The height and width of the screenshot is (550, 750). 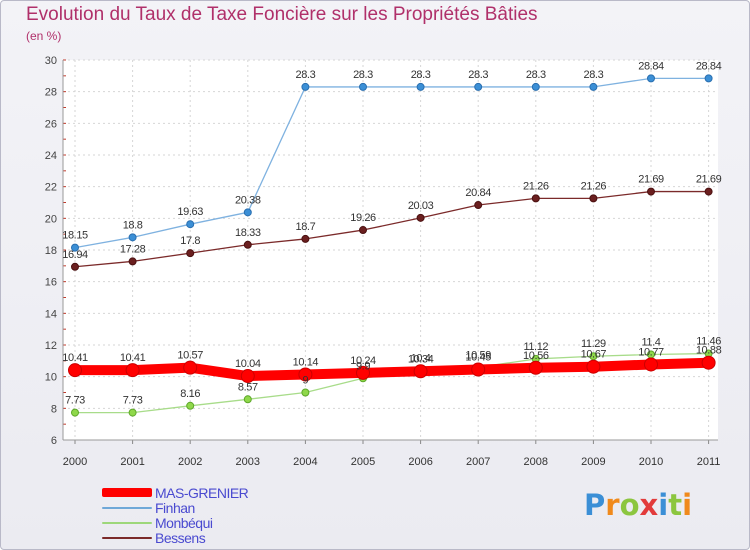 What do you see at coordinates (202, 493) in the screenshot?
I see `legend-label-mas-grenier: MAS-GRENIER` at bounding box center [202, 493].